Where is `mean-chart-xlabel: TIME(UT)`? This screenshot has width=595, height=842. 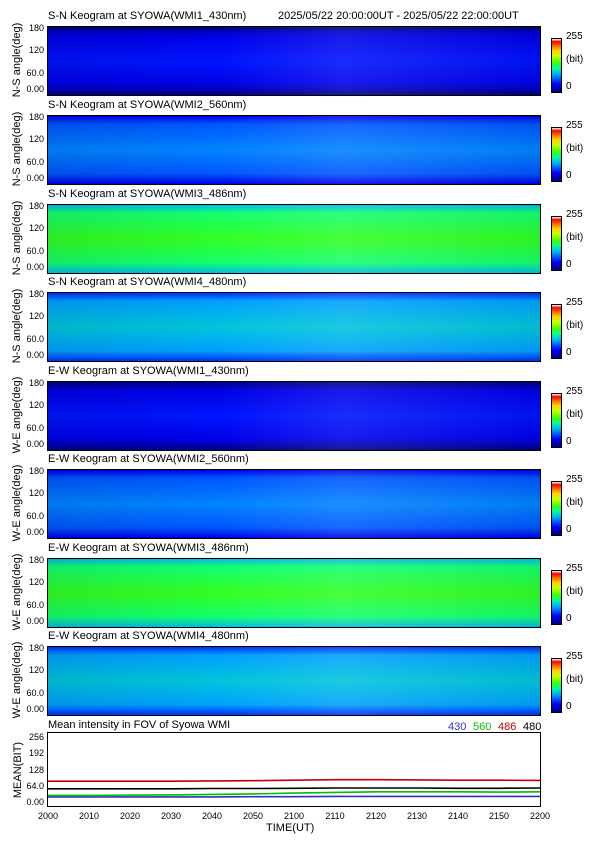
mean-chart-xlabel: TIME(UT) is located at coordinates (290, 828).